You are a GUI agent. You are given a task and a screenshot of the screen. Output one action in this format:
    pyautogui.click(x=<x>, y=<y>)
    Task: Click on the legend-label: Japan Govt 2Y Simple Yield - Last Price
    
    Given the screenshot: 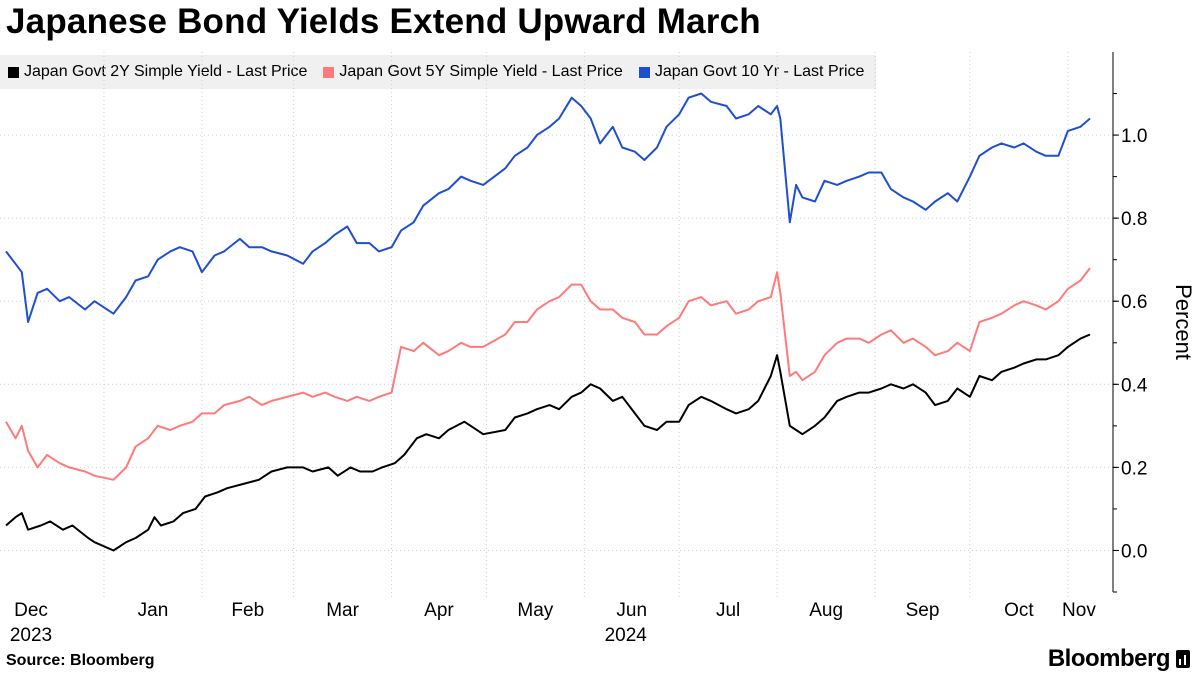 What is the action you would take?
    pyautogui.click(x=166, y=71)
    